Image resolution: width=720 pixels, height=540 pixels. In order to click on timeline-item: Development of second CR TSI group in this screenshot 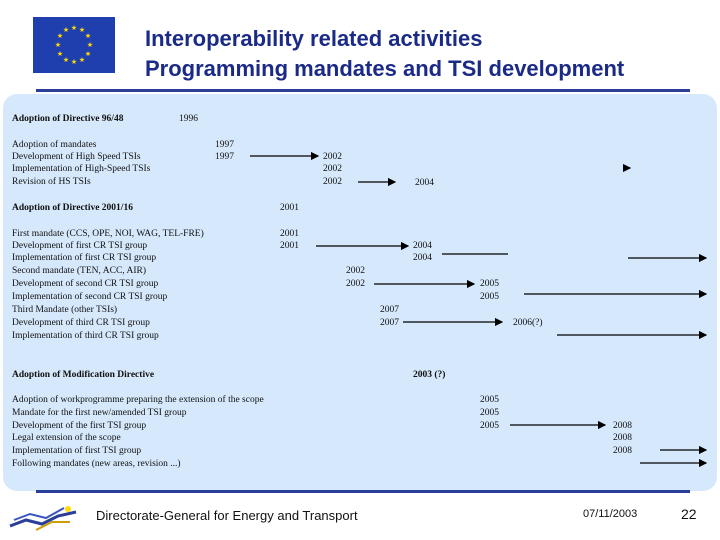, I will do `click(85, 284)`.